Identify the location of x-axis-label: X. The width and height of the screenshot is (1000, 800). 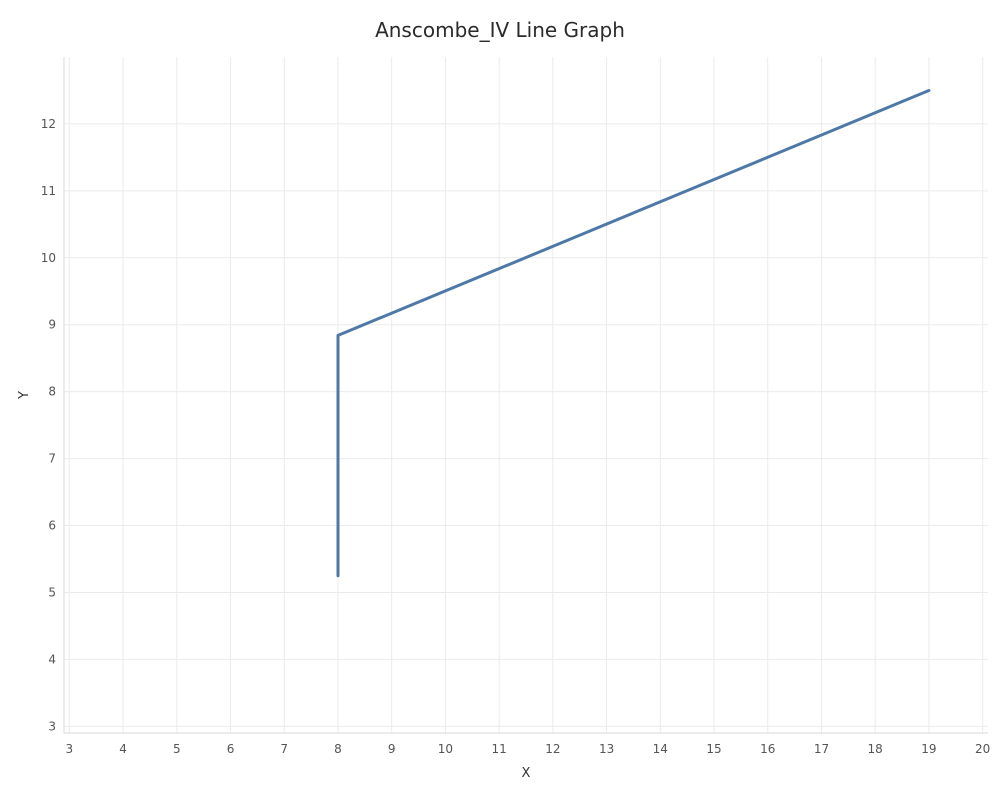
(526, 773).